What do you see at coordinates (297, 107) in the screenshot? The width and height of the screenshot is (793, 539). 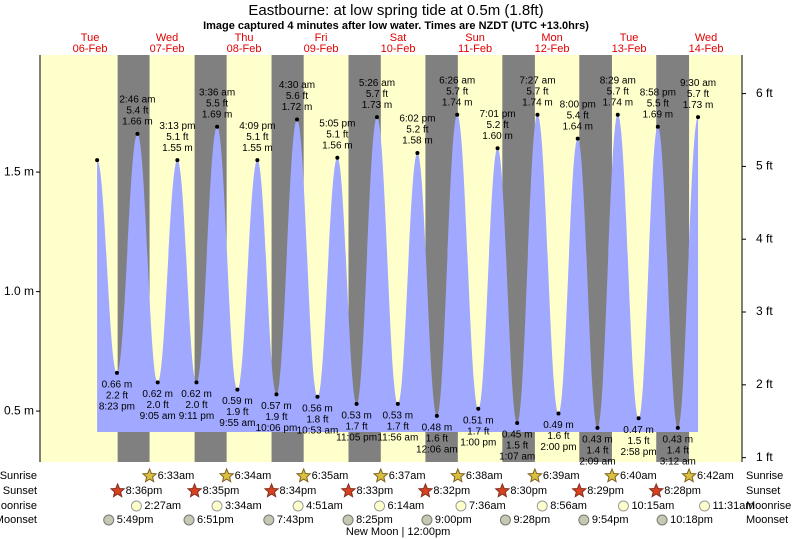 I see `tide-label: 1.72 m` at bounding box center [297, 107].